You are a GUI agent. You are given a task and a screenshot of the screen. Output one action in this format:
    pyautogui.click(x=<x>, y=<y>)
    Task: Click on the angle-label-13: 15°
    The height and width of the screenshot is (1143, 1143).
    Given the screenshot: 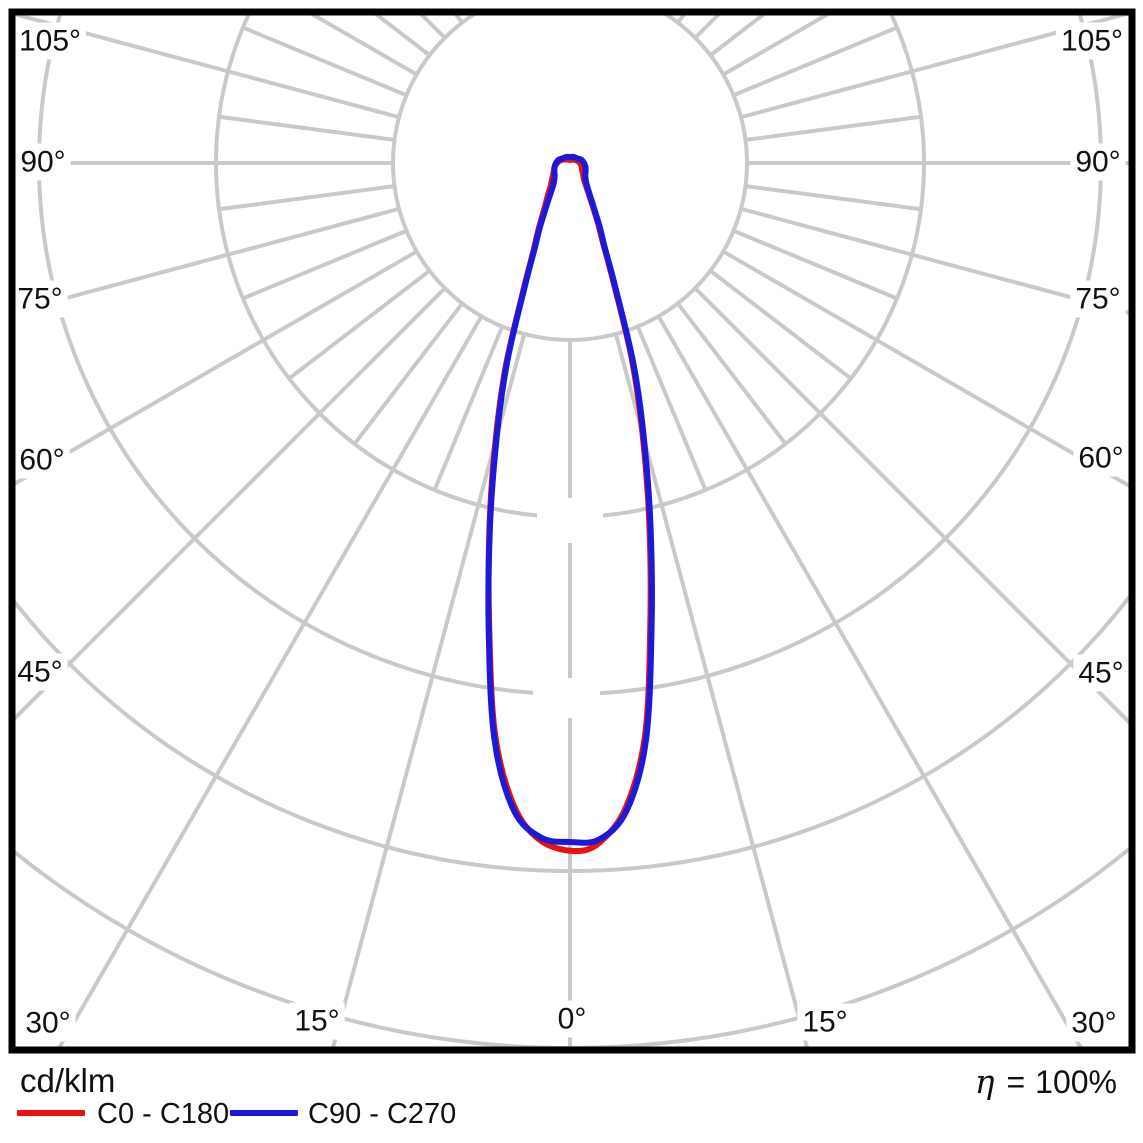 What is the action you would take?
    pyautogui.click(x=824, y=1022)
    